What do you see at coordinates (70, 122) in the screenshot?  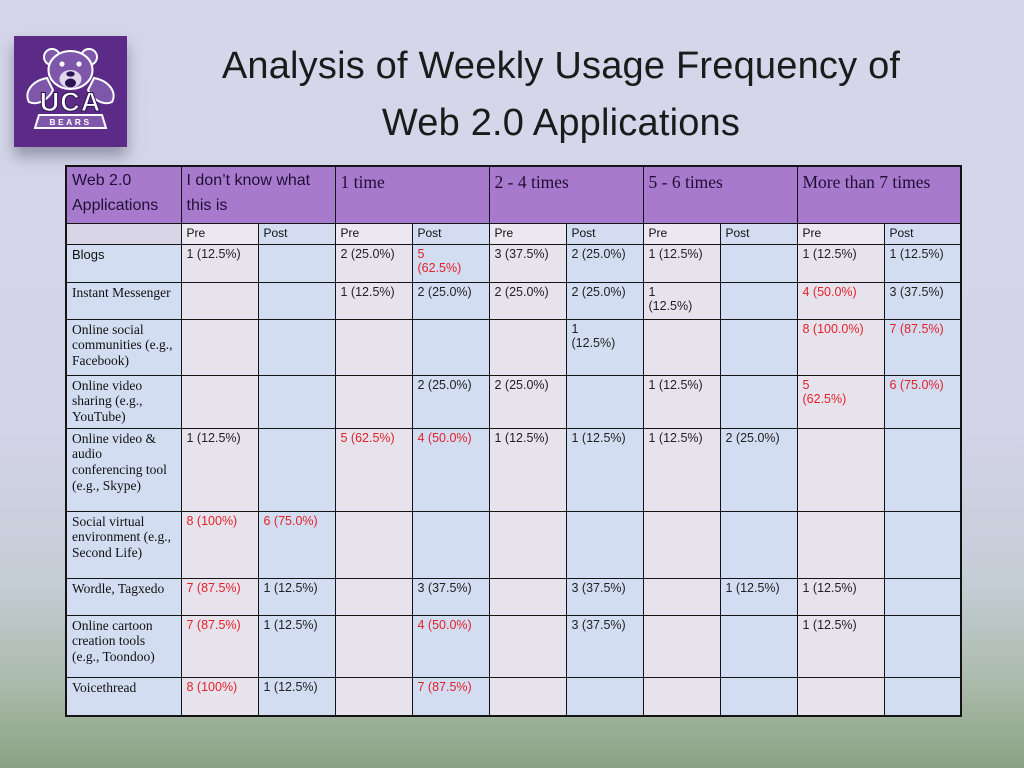 I see `logo-mascot-text: BEARS` at bounding box center [70, 122].